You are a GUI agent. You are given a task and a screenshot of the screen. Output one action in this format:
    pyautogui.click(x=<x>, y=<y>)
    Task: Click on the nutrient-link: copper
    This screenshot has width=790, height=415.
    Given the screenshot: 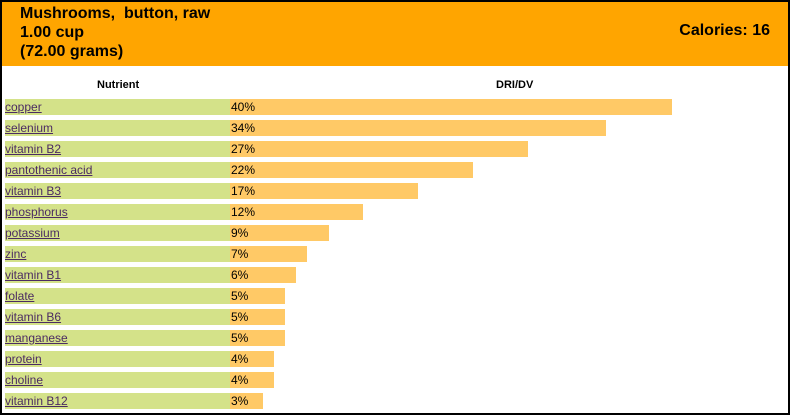 What is the action you would take?
    pyautogui.click(x=23, y=107)
    